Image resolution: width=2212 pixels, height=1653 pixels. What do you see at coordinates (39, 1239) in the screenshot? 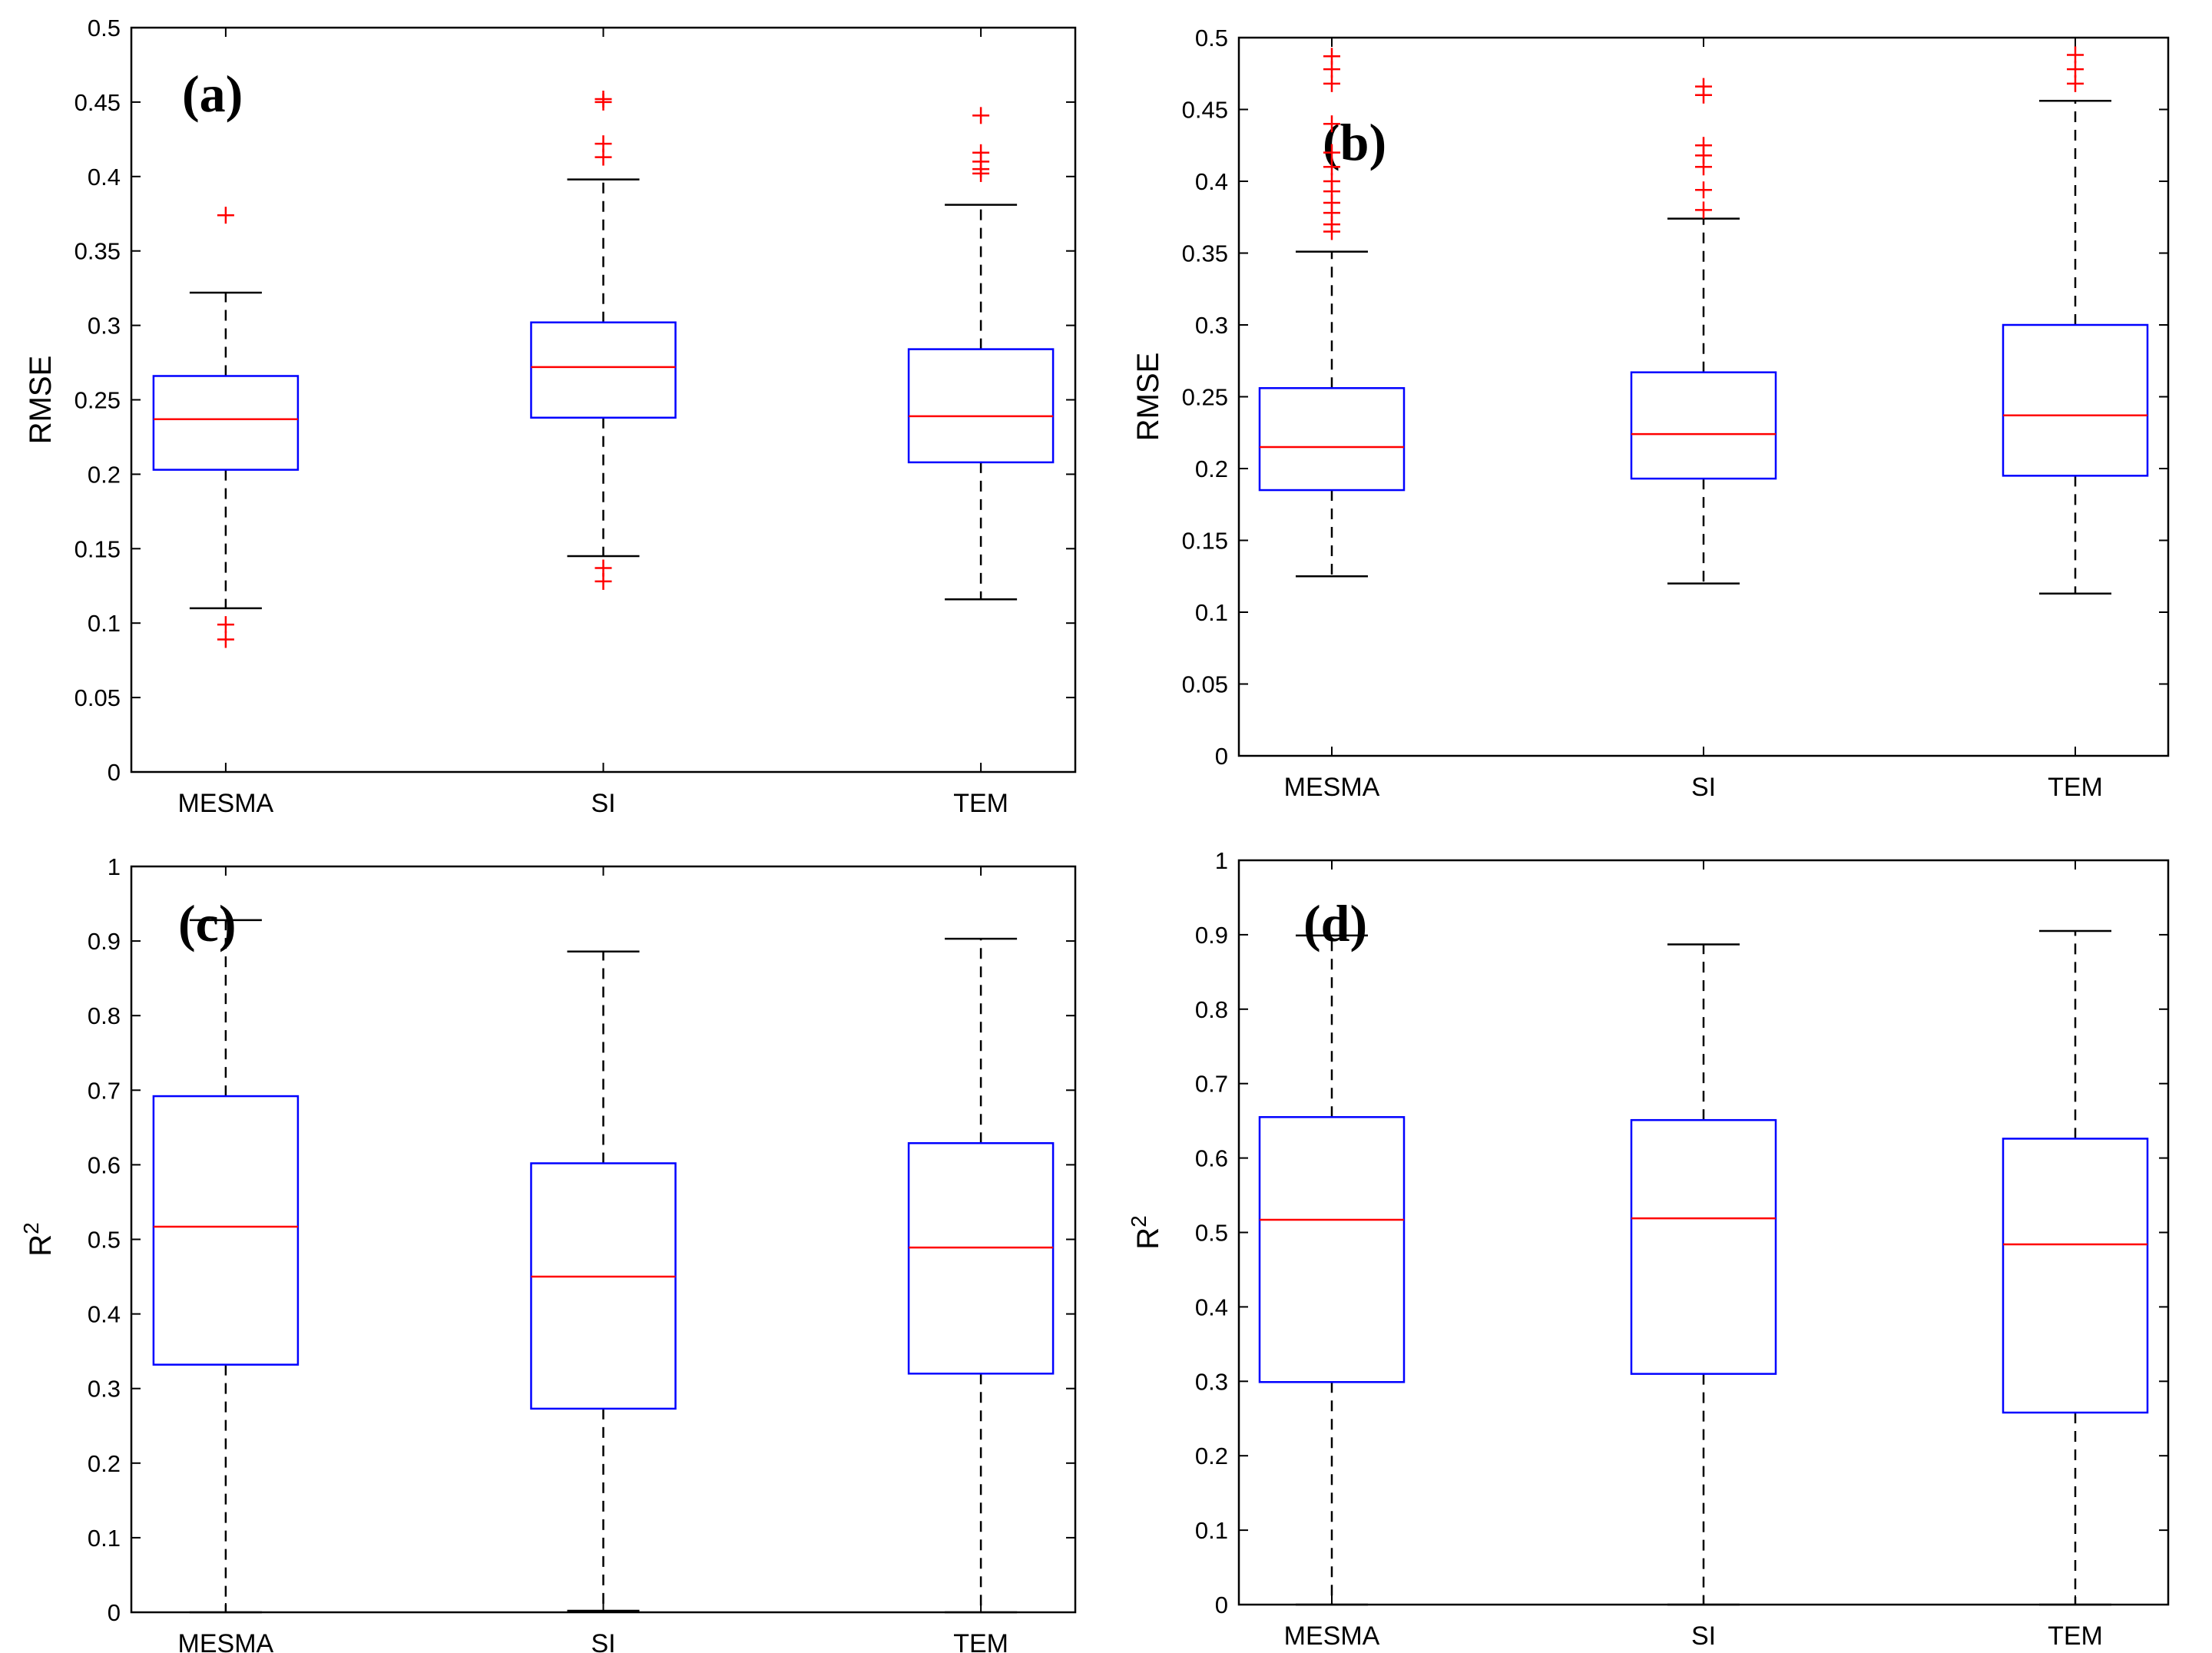
I see `y-axis-title: R2` at bounding box center [39, 1239].